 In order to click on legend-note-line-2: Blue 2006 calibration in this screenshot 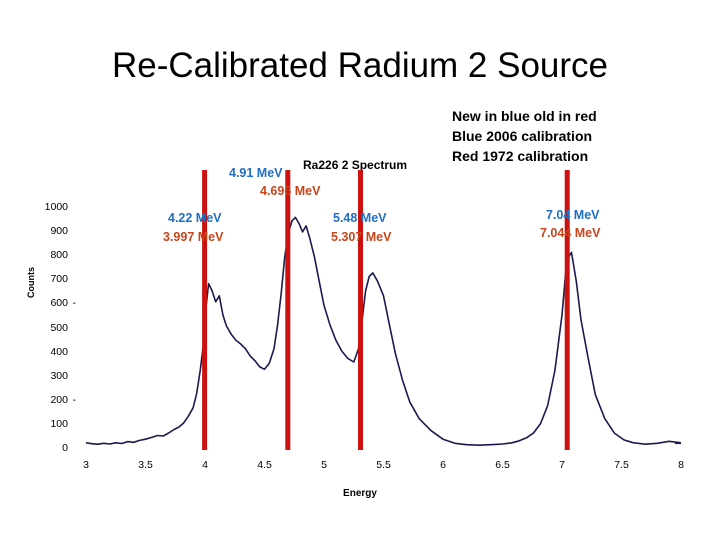, I will do `click(522, 136)`.